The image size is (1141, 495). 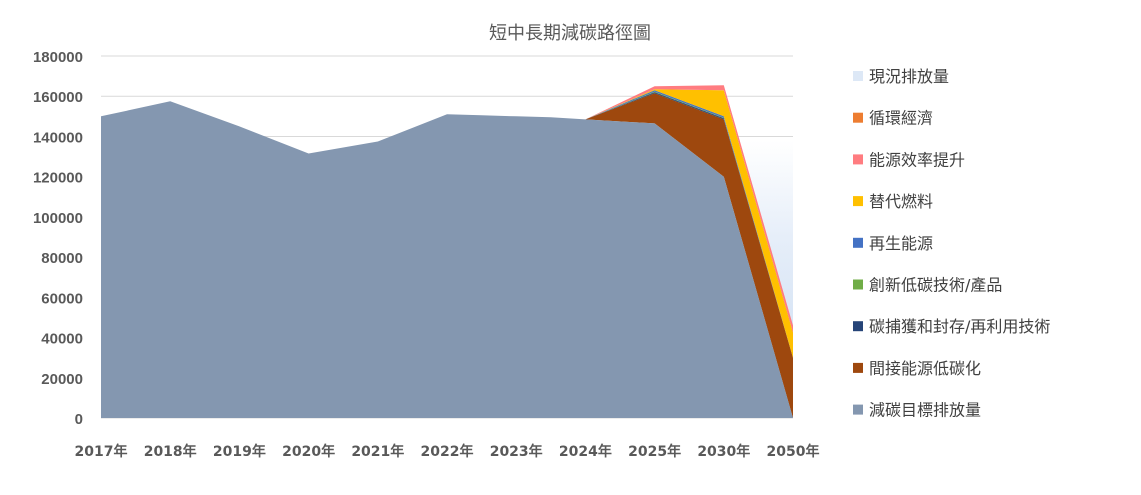 What do you see at coordinates (58, 178) in the screenshot?
I see `y-tick-label: 120000` at bounding box center [58, 178].